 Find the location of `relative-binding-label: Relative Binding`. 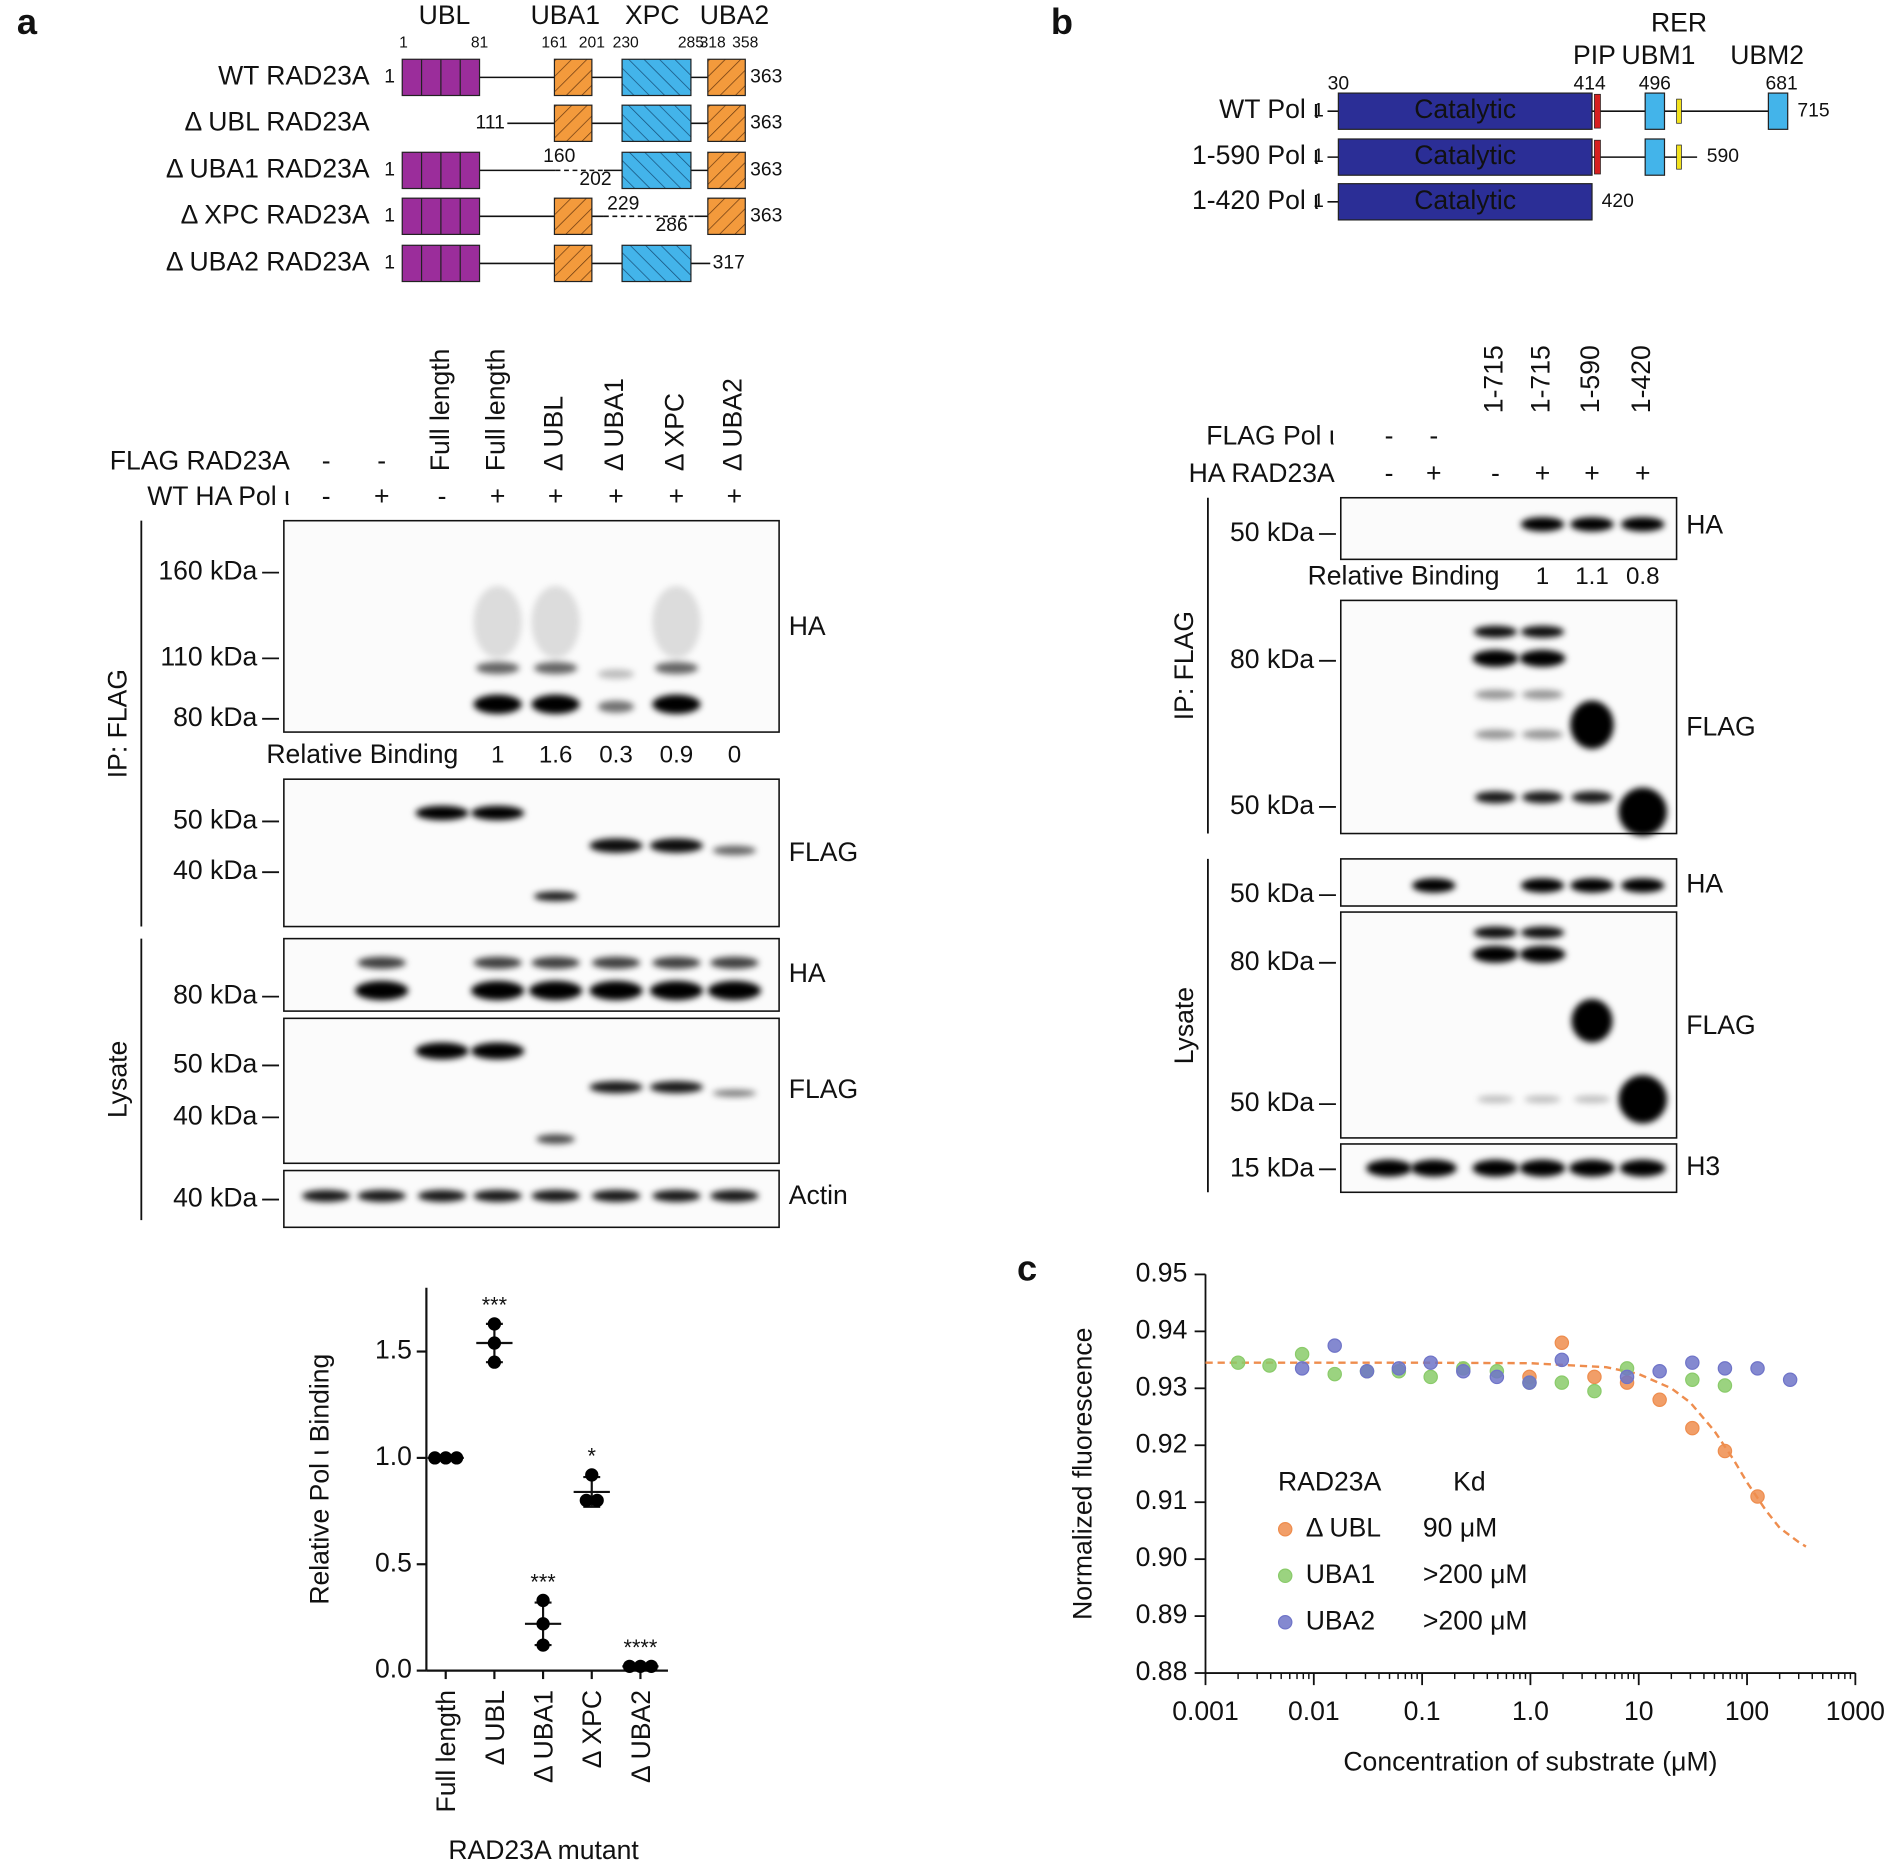

relative-binding-label: Relative Binding is located at coordinates (362, 754).